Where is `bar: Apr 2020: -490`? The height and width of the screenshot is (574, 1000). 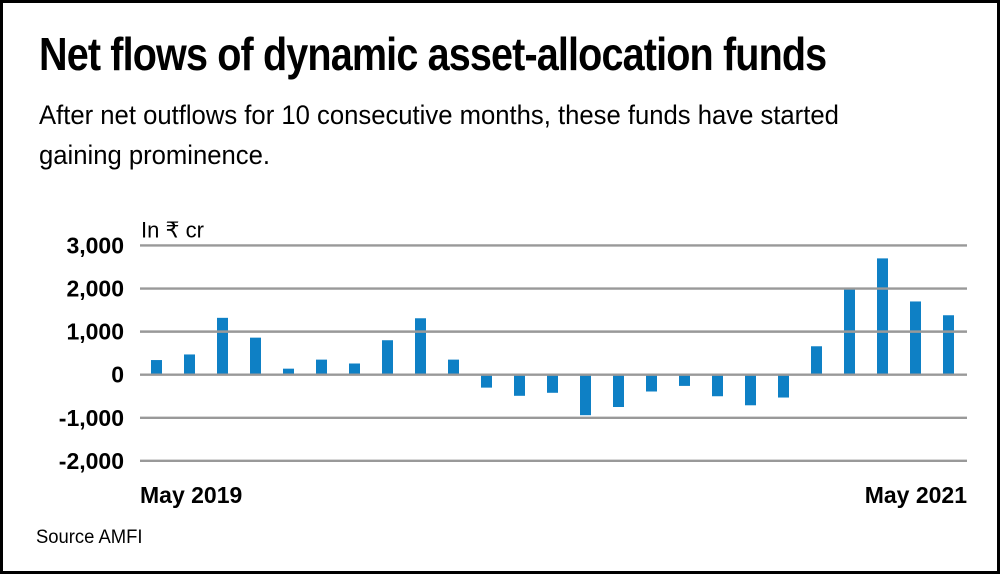
bar: Apr 2020: -490 is located at coordinates (519, 385).